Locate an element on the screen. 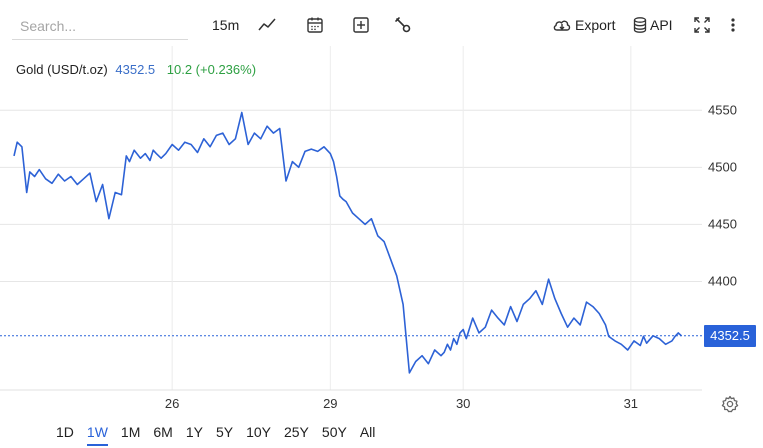 This screenshot has width=763, height=448. price-change: 10.2 (+0.236%) is located at coordinates (211, 69).